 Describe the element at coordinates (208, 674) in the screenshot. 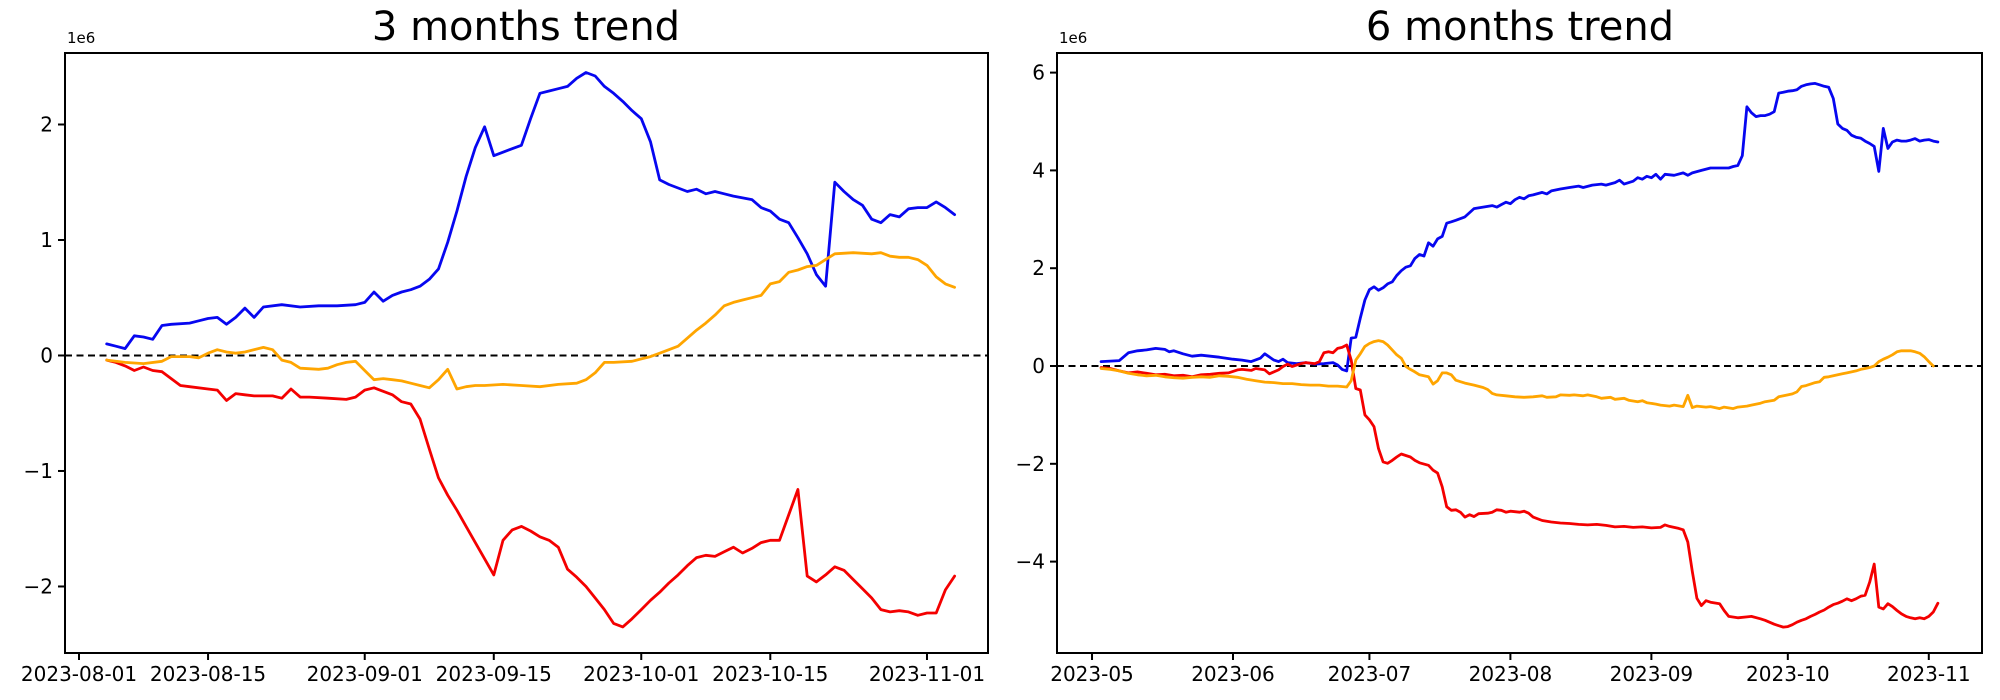

I see `x-tick-label: 2023-08-15` at that location.